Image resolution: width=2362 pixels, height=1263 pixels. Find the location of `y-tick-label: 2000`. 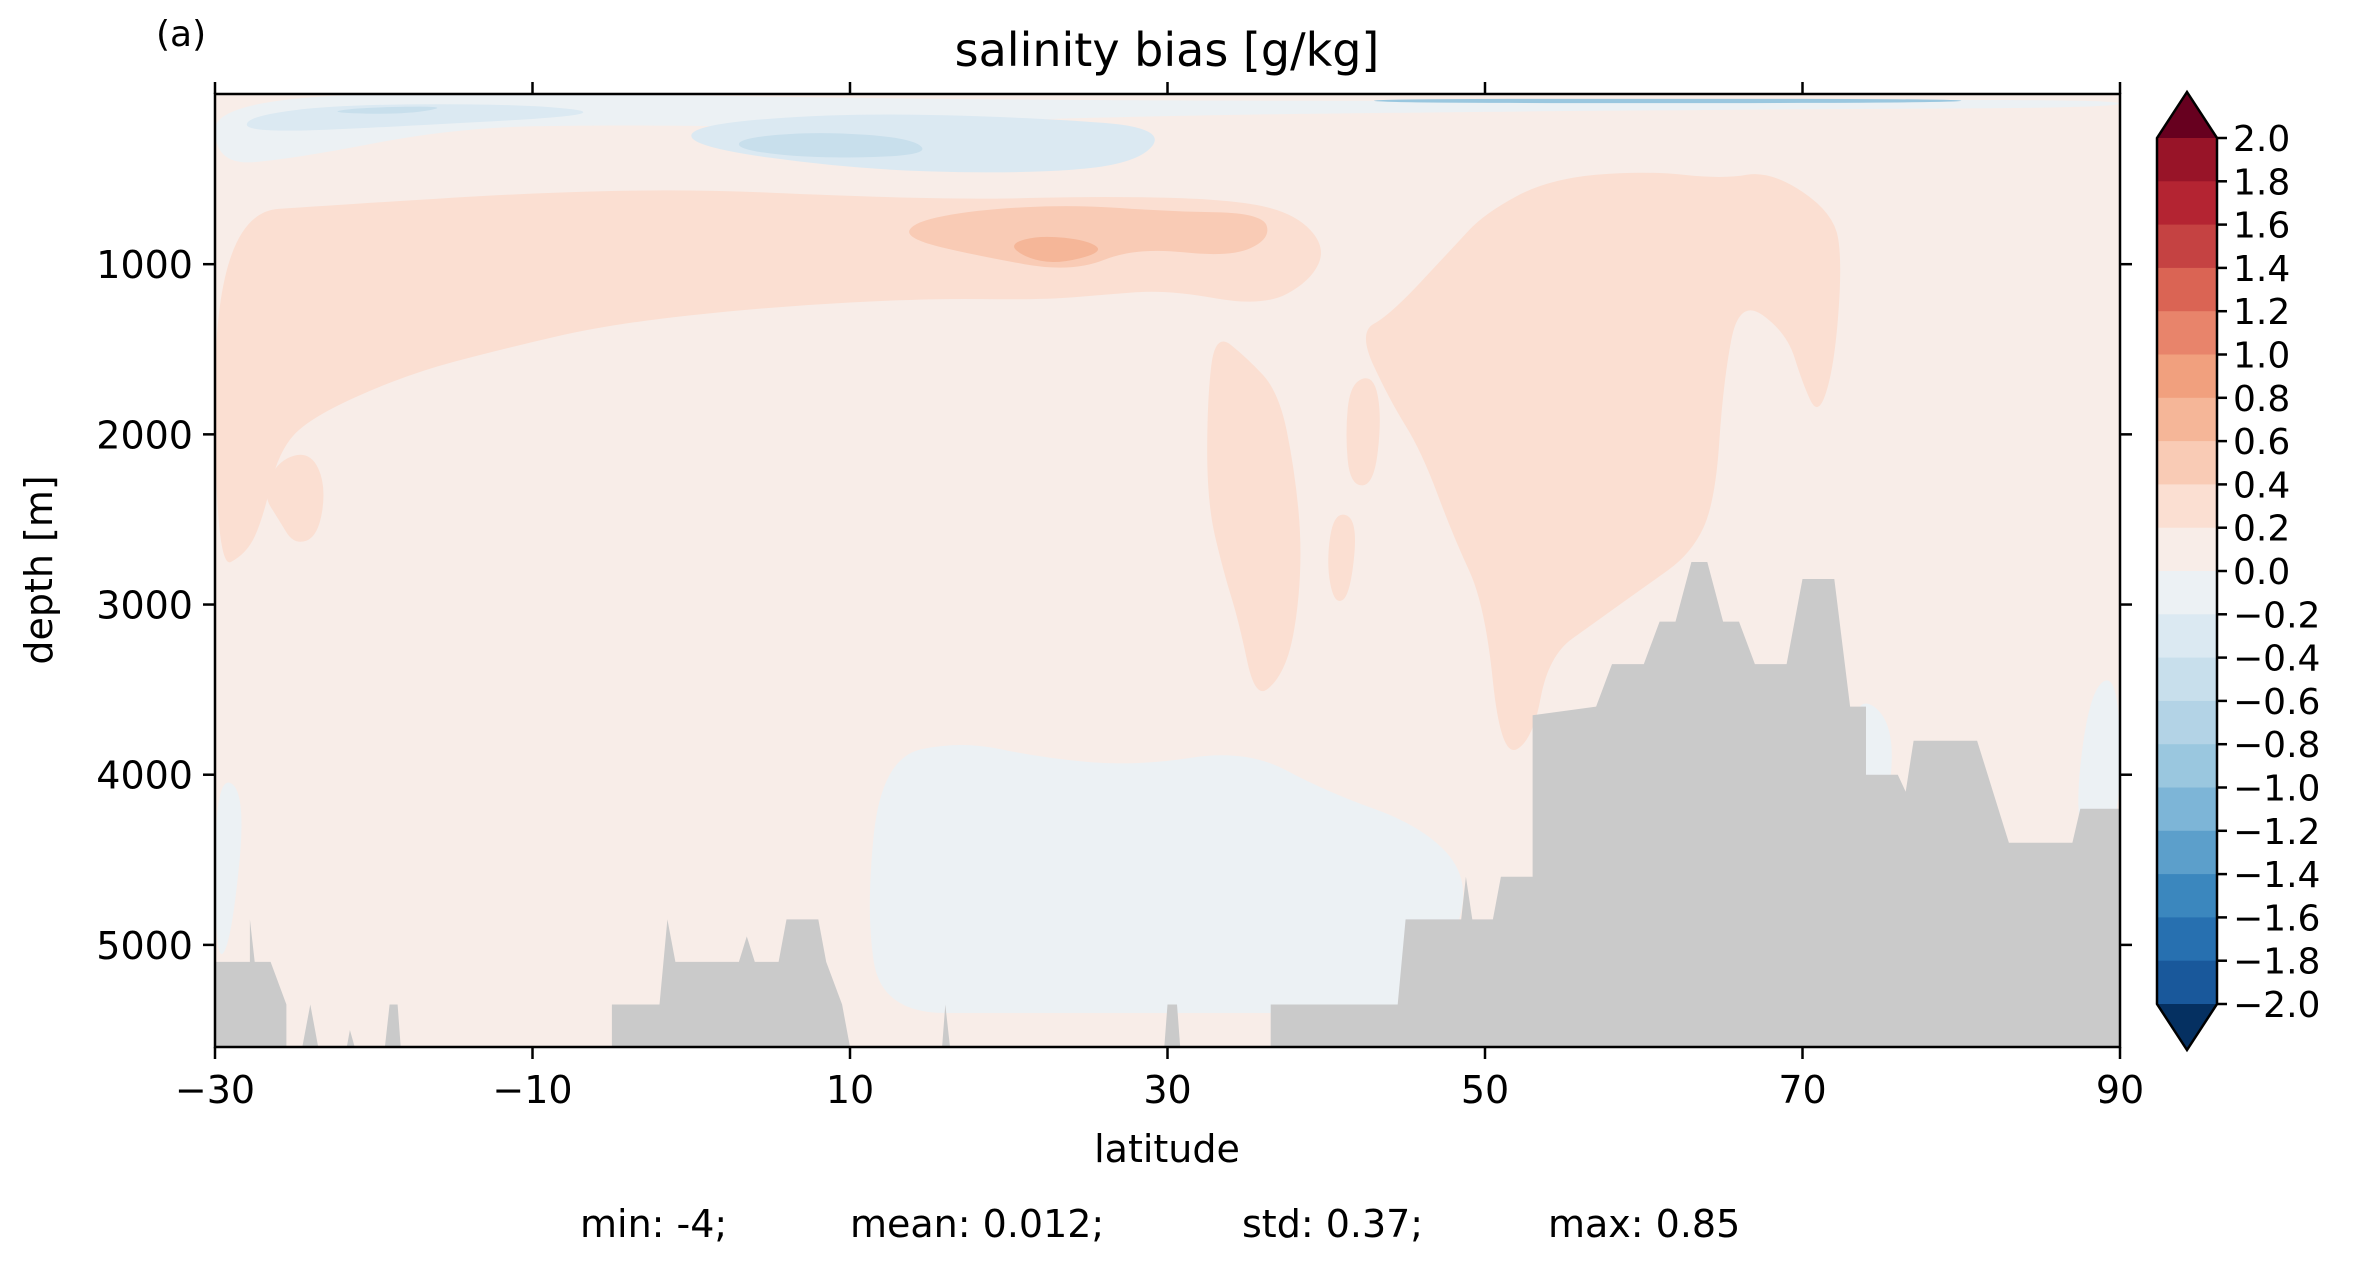

y-tick-label: 2000 is located at coordinates (144, 435).